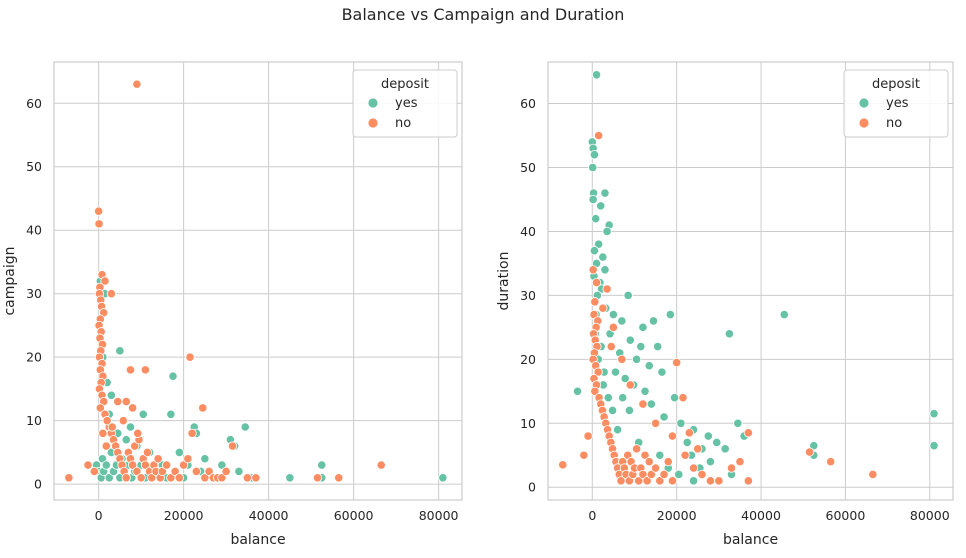  What do you see at coordinates (373, 103) in the screenshot?
I see `legend-marker-yes` at bounding box center [373, 103].